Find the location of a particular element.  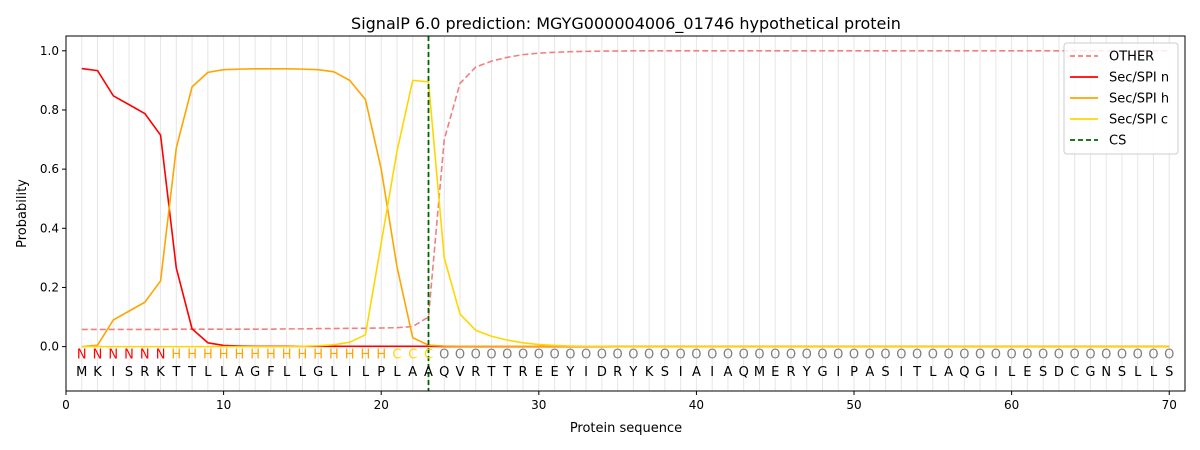

y-tick-label: 1.0 is located at coordinates (49, 51).